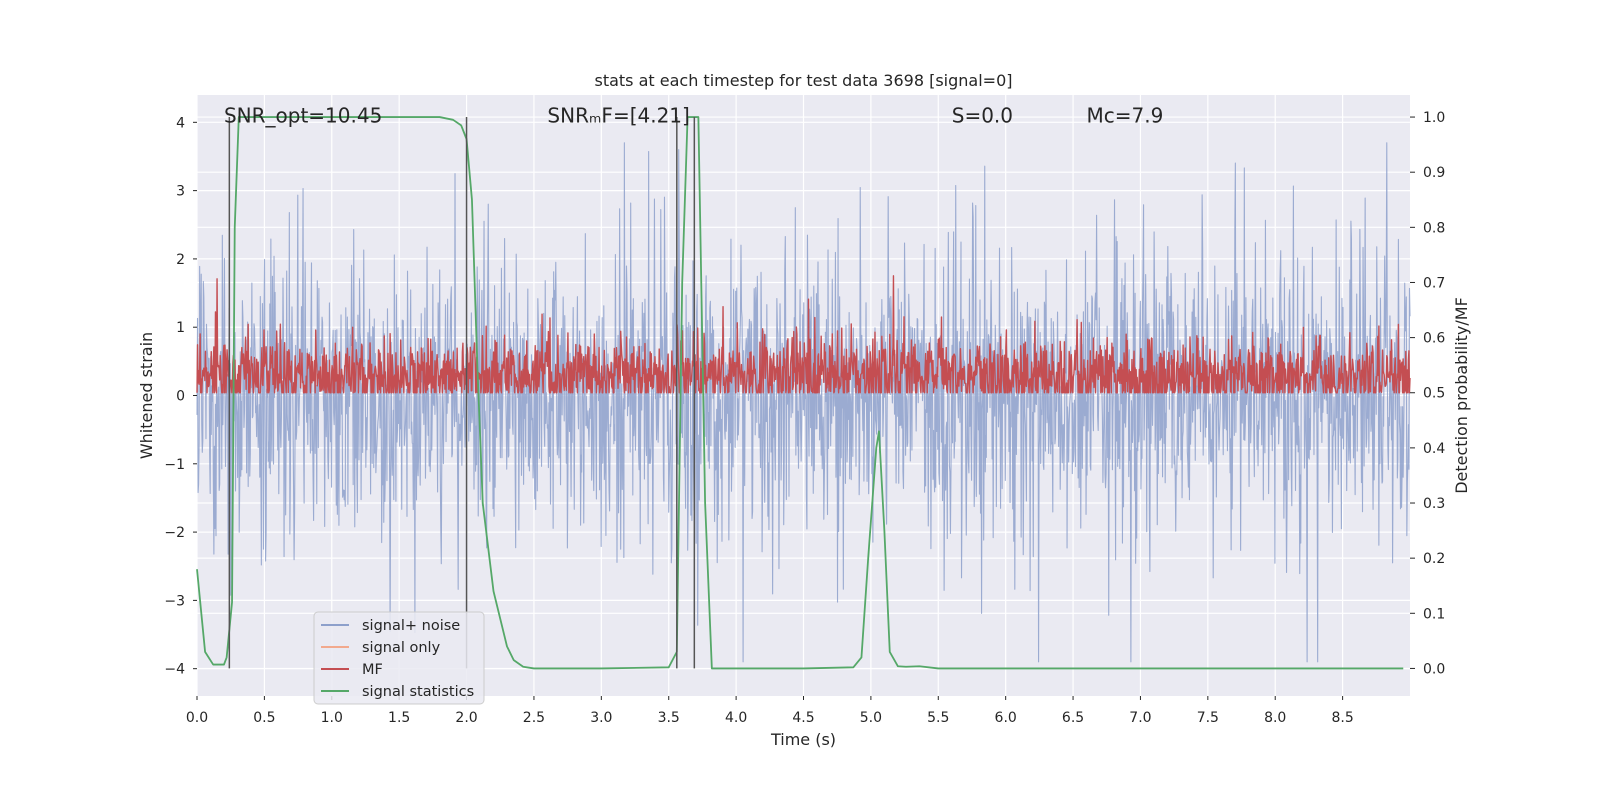  I want to click on x-tick-label: 5.0, so click(871, 718).